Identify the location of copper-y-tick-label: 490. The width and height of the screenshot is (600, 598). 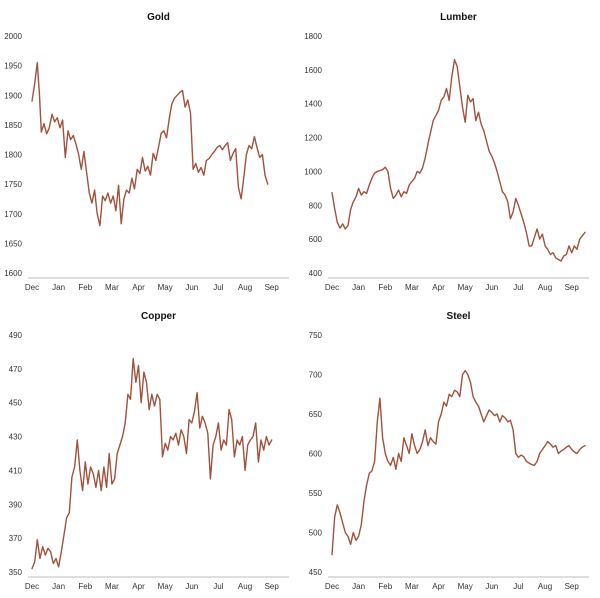
(16, 335).